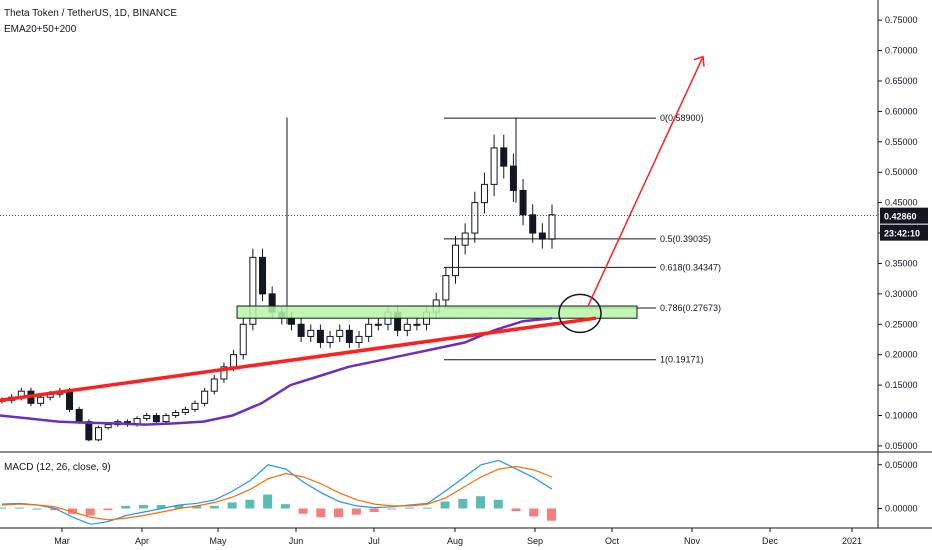 Image resolution: width=932 pixels, height=550 pixels. What do you see at coordinates (682, 360) in the screenshot?
I see `fib-level-label: 1(0.19171)` at bounding box center [682, 360].